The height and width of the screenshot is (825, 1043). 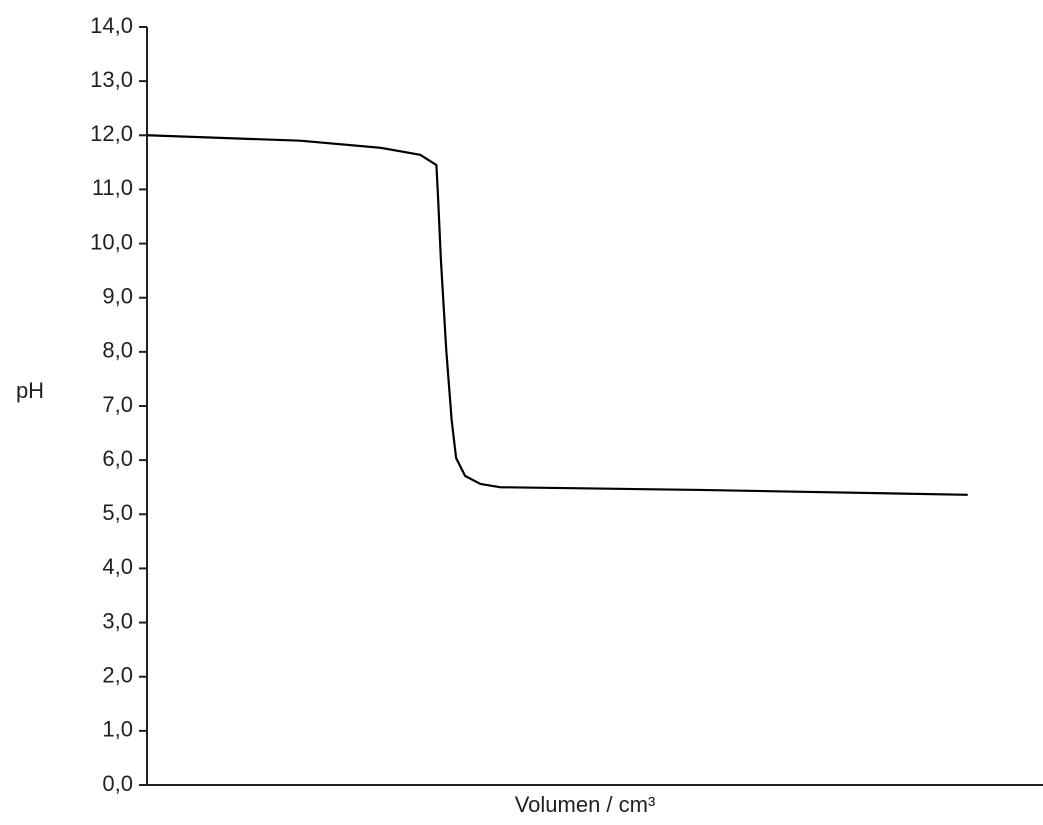 What do you see at coordinates (585, 804) in the screenshot?
I see `x-axis-label: Volumen / cm³` at bounding box center [585, 804].